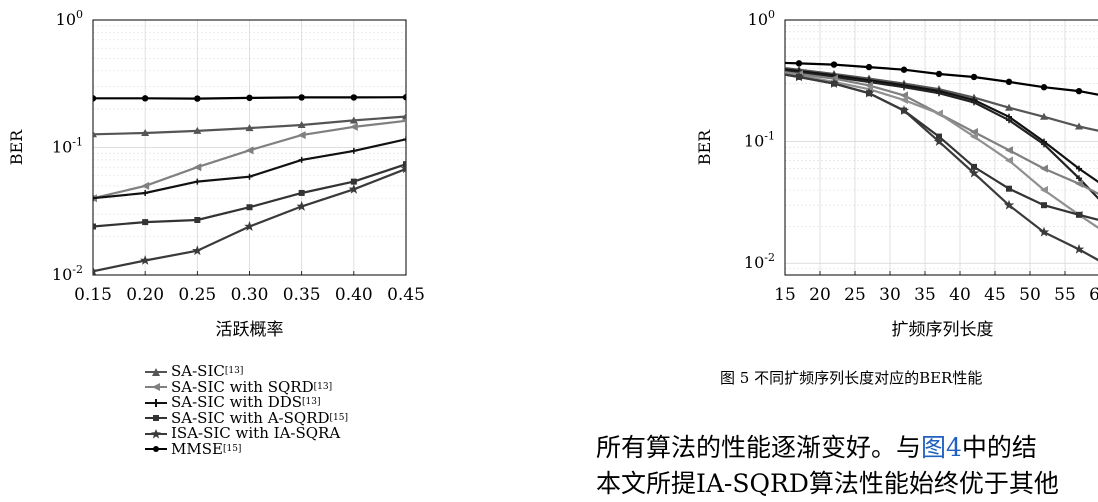 The height and width of the screenshot is (502, 1098). I want to click on plus-marker-icon, so click(156, 402).